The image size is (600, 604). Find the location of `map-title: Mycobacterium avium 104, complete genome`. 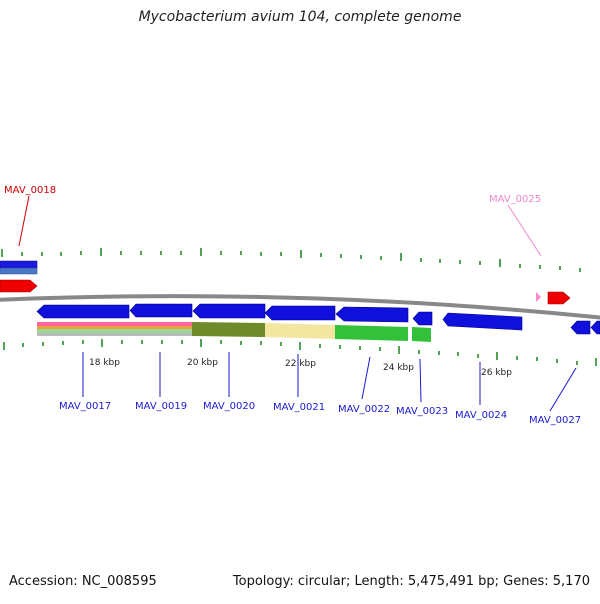

map-title: Mycobacterium avium 104, complete genome is located at coordinates (300, 17).